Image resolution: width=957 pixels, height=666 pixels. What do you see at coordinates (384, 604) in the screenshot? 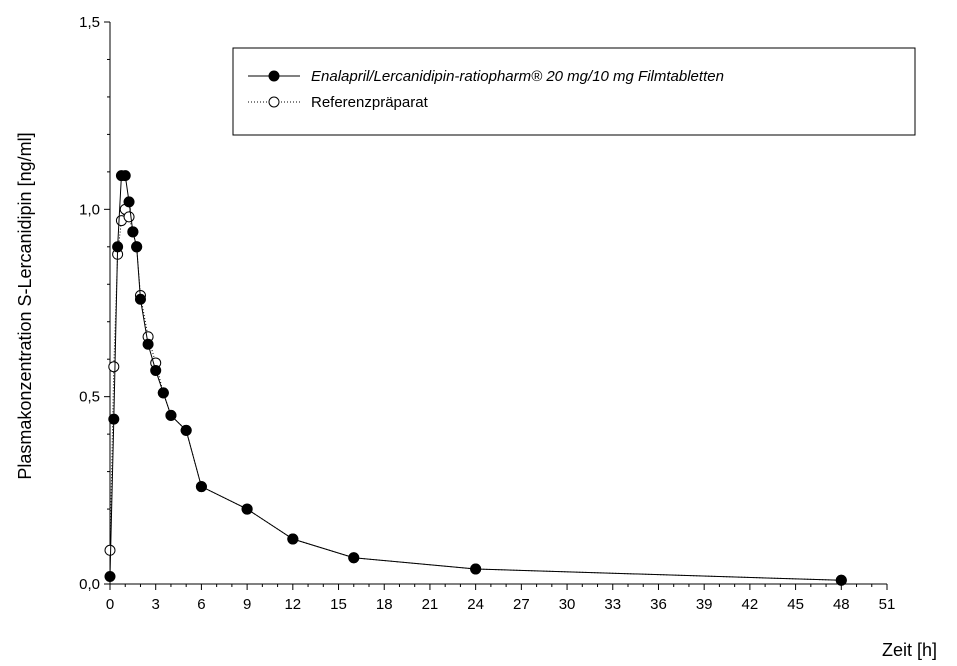
I see `x-tick-label: 18` at bounding box center [384, 604].